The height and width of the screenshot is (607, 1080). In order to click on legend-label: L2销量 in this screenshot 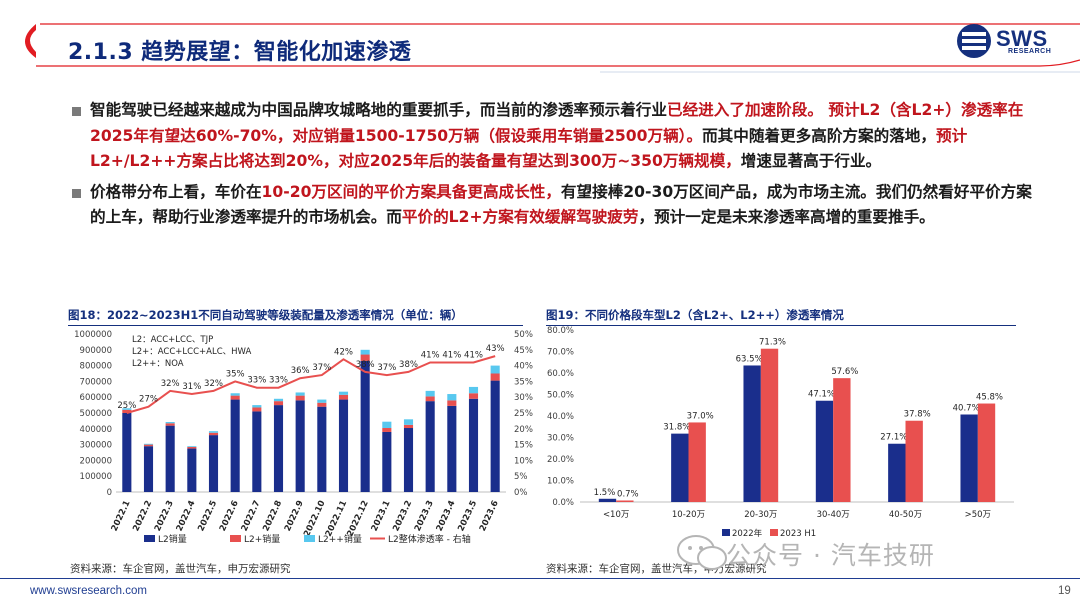, I will do `click(172, 539)`.